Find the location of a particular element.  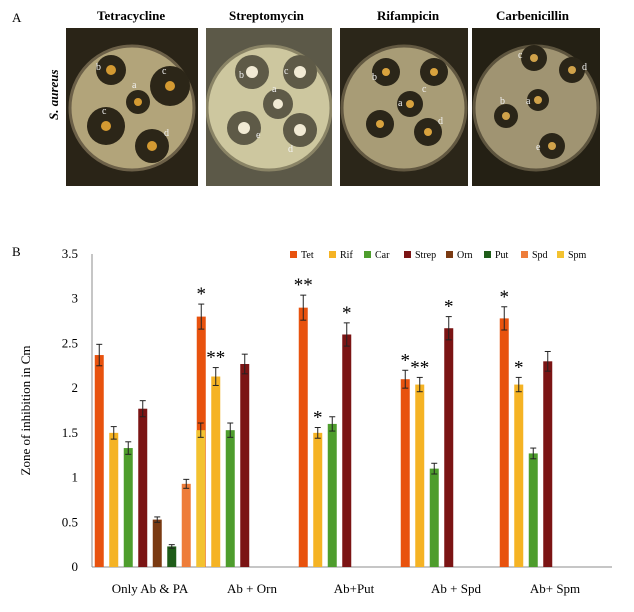

y-tick-label: 0 is located at coordinates (75, 566).